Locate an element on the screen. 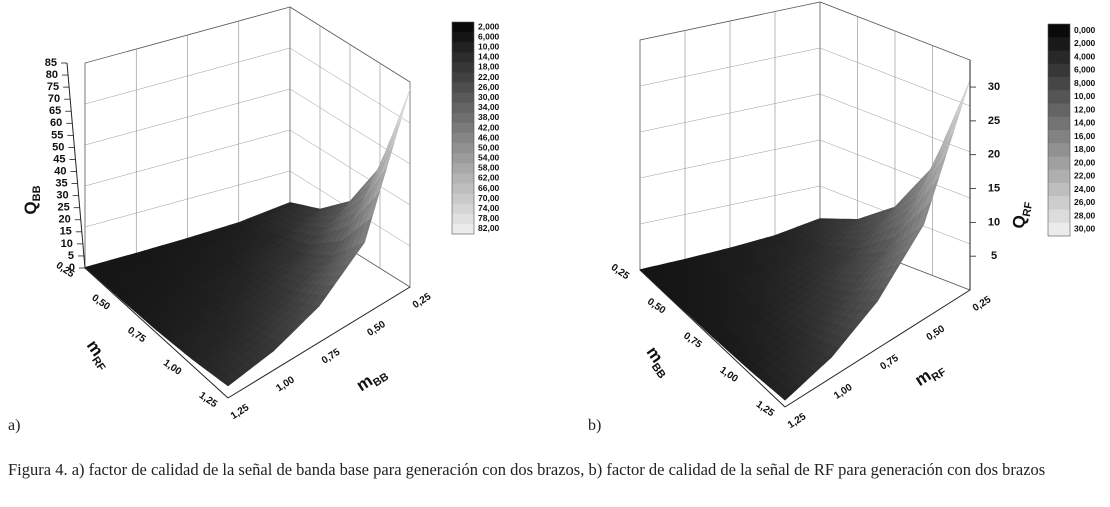 This screenshot has width=1110, height=507. y-axis-title: mBB is located at coordinates (657, 362).